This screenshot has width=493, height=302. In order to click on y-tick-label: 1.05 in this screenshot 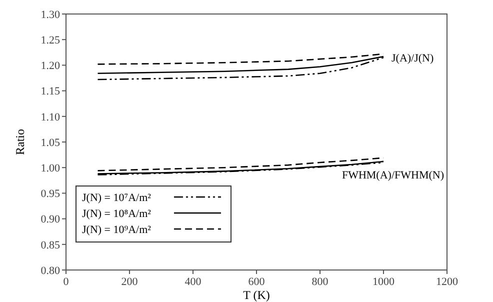, I will do `click(50, 142)`.